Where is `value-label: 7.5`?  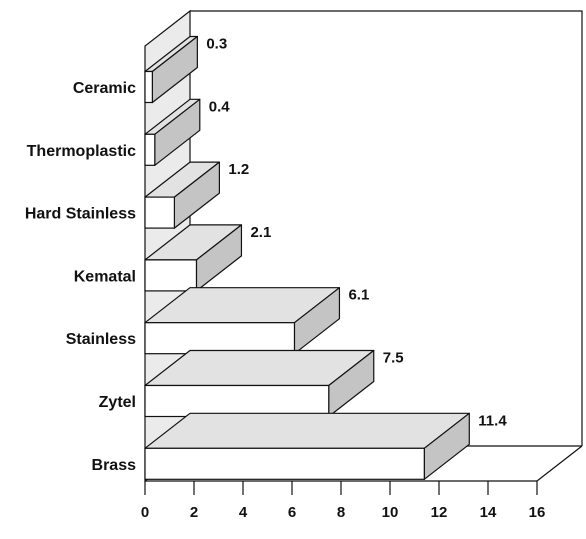 value-label: 7.5 is located at coordinates (393, 358).